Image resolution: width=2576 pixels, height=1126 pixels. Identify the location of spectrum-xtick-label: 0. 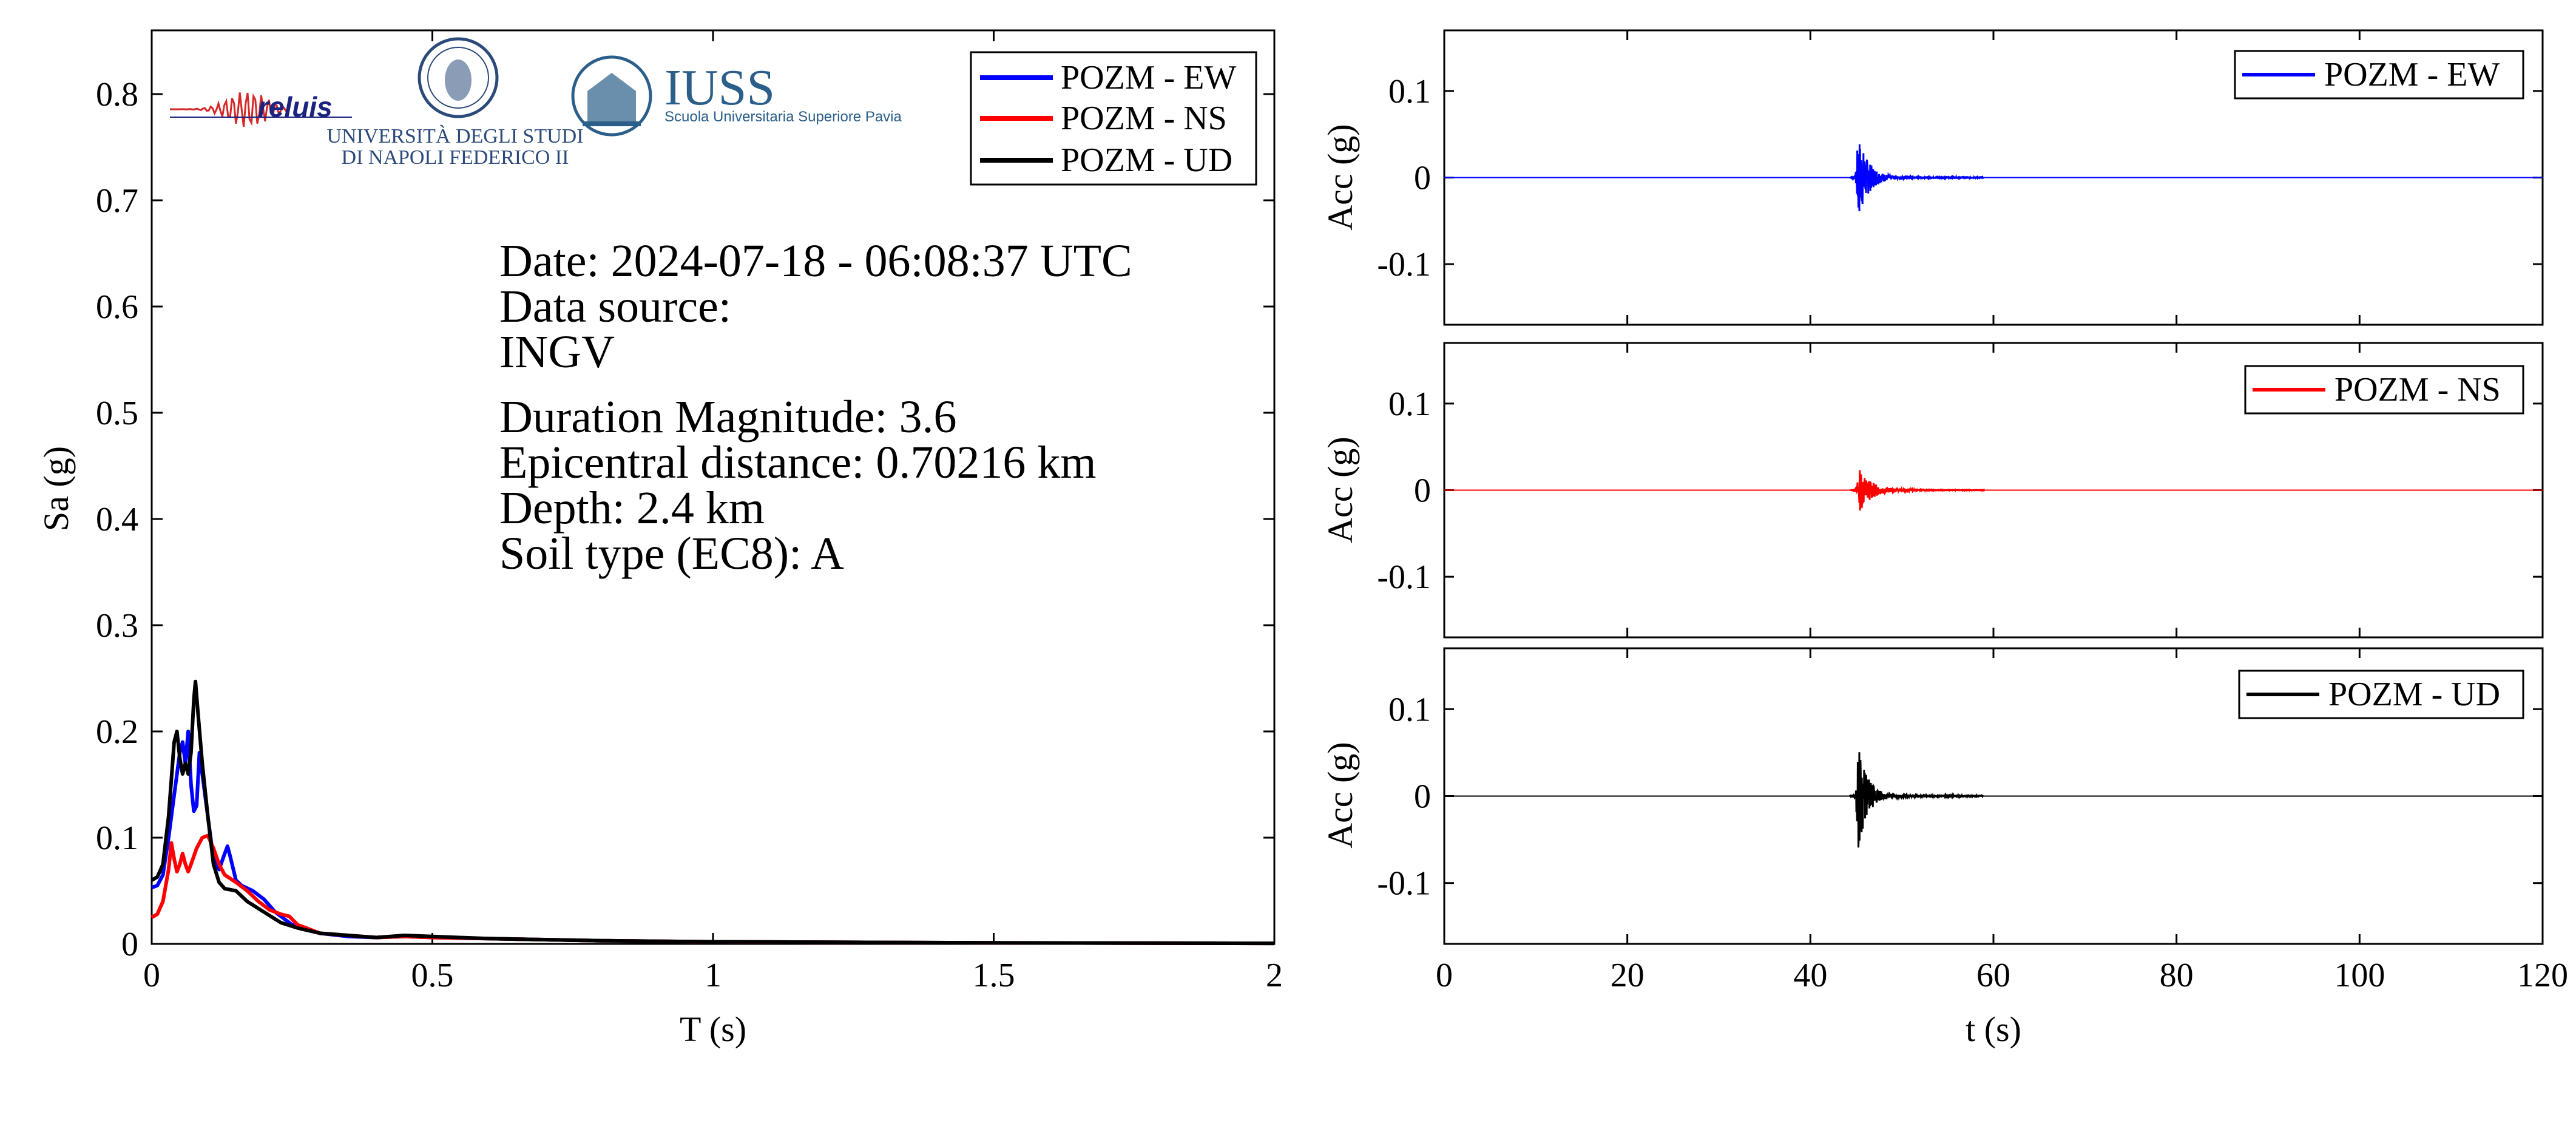
(151, 975).